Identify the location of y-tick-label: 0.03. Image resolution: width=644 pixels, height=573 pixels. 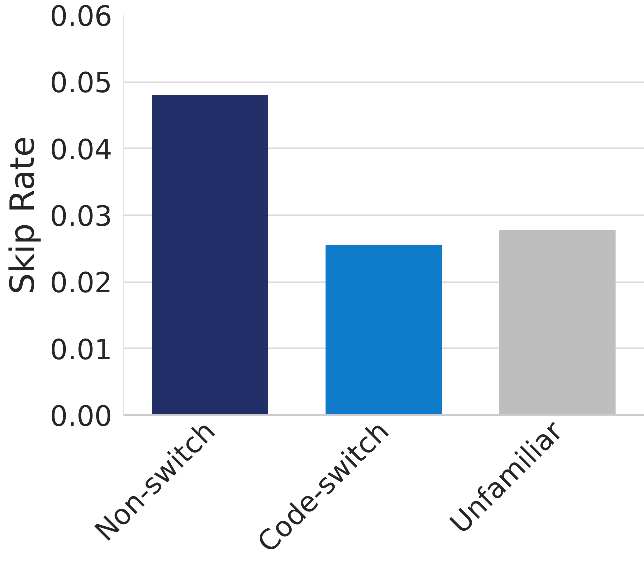
(81, 216).